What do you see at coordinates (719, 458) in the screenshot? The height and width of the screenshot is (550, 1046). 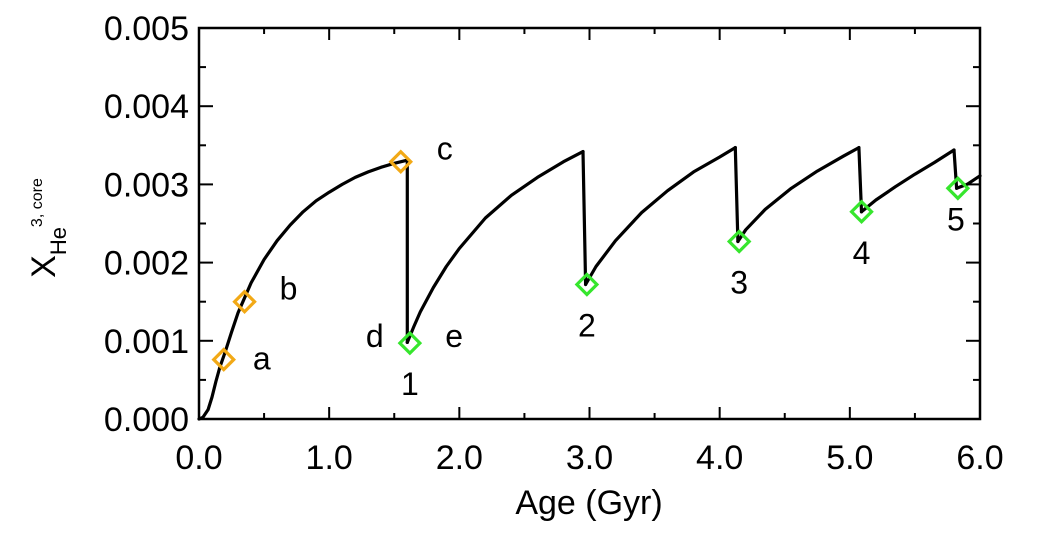 I see `x-tick-label: 4.0` at bounding box center [719, 458].